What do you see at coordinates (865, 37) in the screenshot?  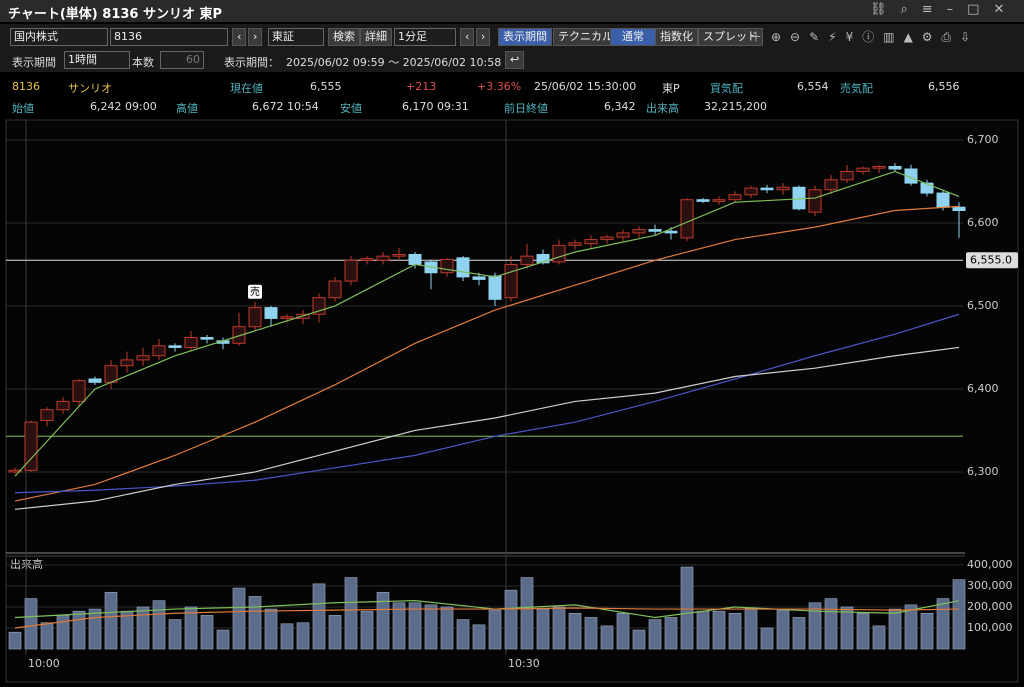 I see `tool-icons: ＋⊕⊖✎⚡¥ⓘ▥▲⚙⎙⇩` at bounding box center [865, 37].